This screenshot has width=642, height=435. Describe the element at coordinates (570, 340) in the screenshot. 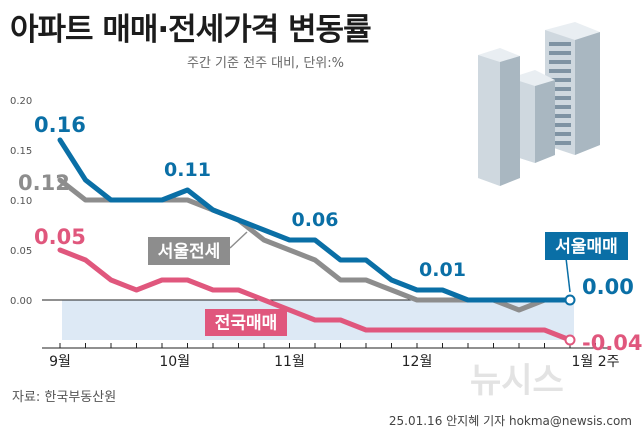

I see `national-sale-end-marker` at that location.